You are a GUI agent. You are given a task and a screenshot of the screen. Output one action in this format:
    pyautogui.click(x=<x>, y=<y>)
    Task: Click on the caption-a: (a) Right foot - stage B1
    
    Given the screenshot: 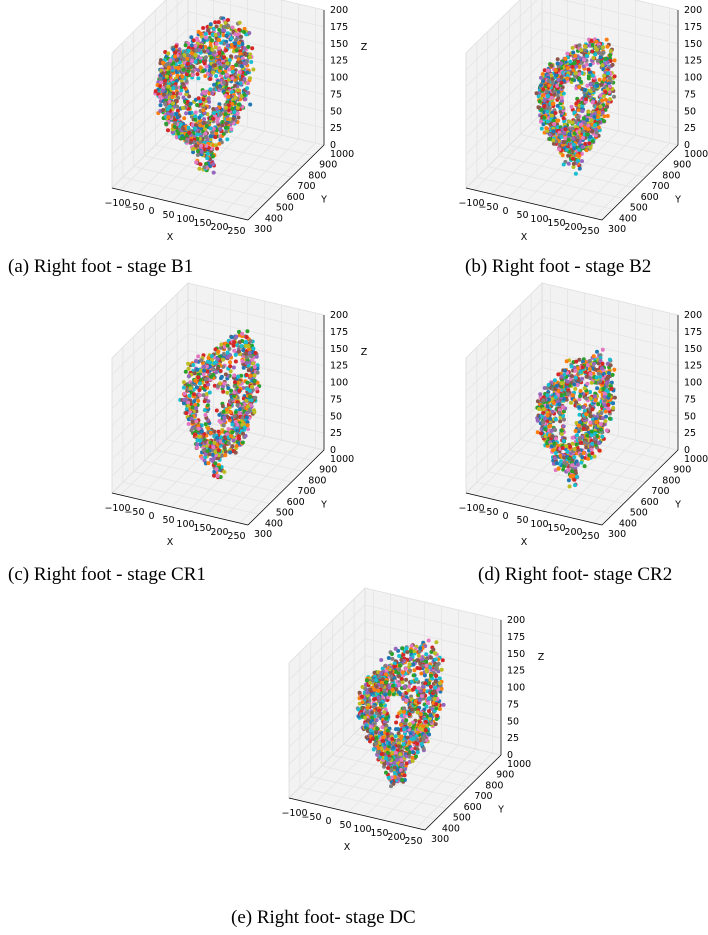 What is the action you would take?
    pyautogui.click(x=101, y=266)
    